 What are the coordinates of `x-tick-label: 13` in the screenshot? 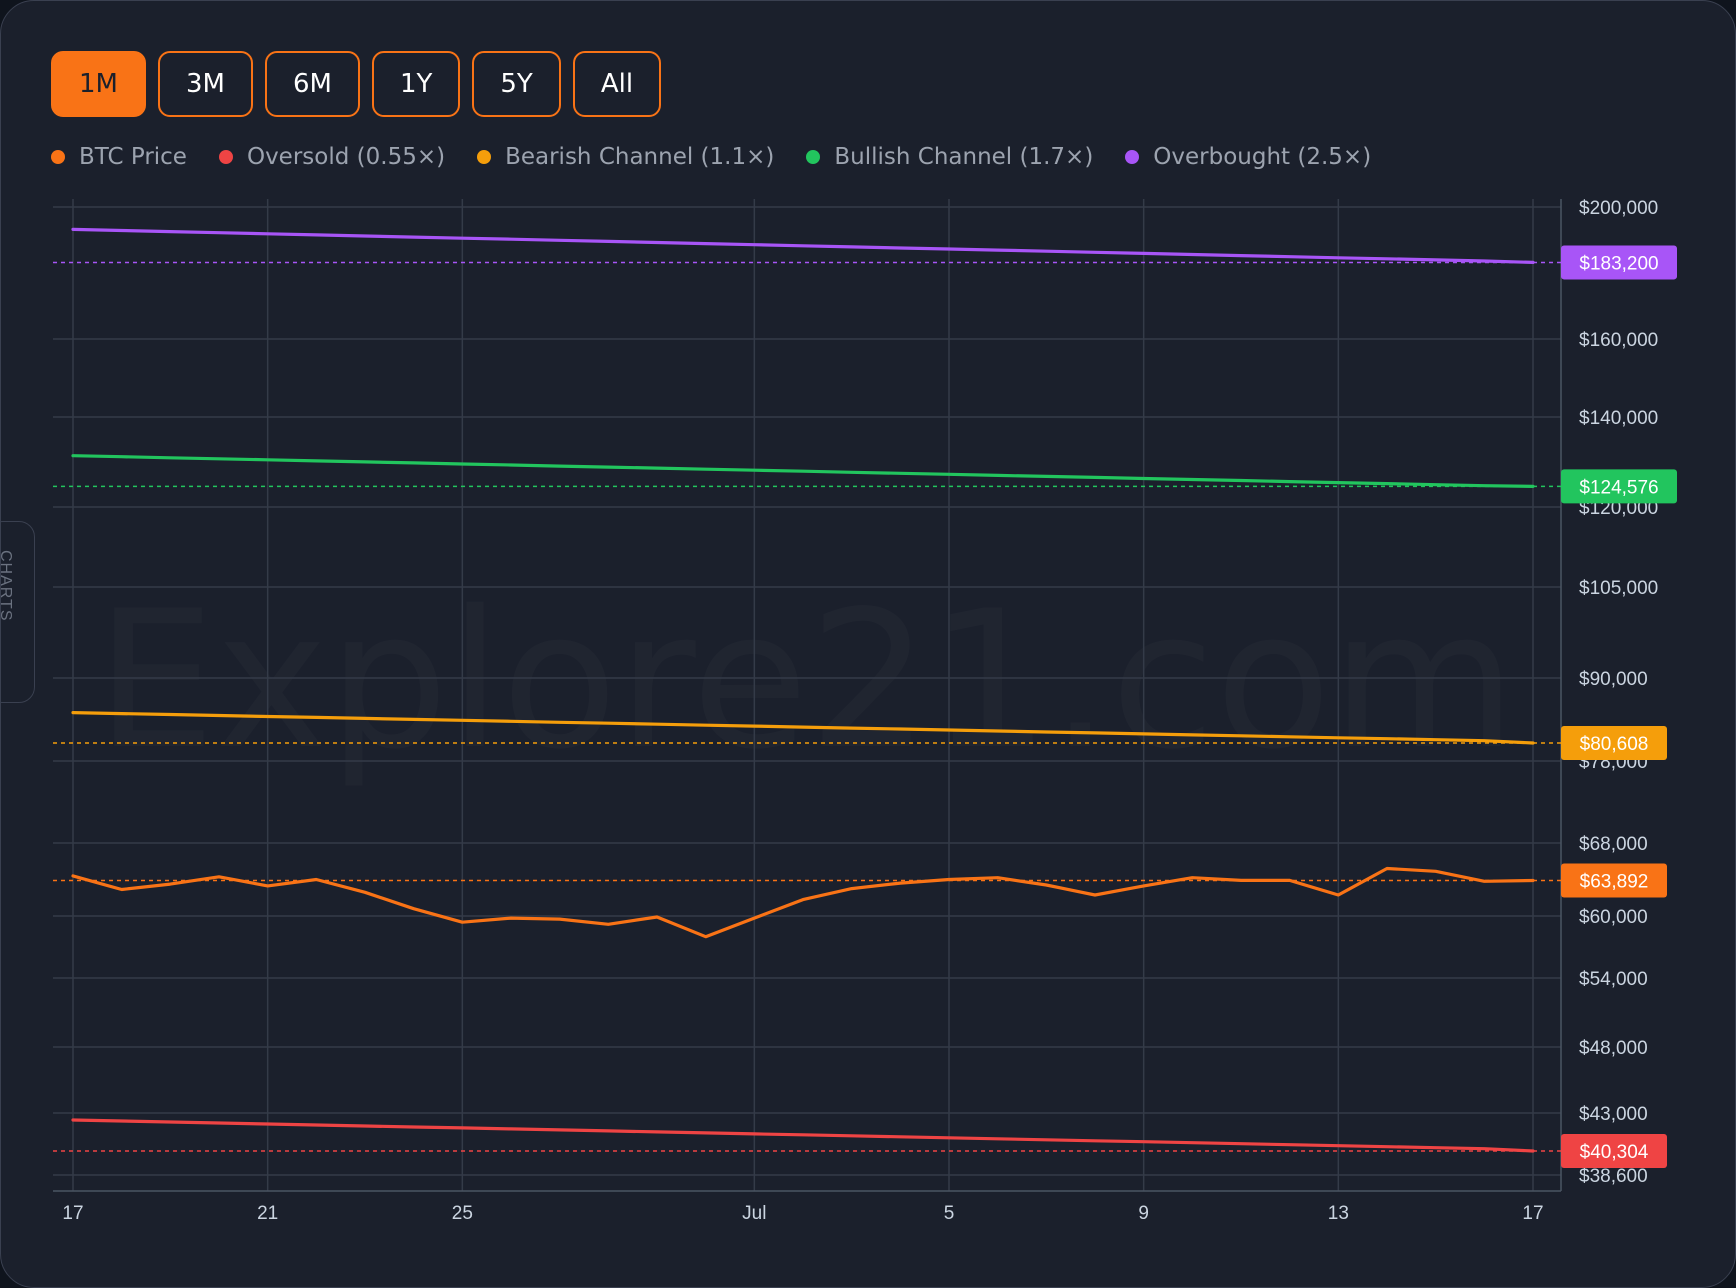 It's located at (1338, 1213).